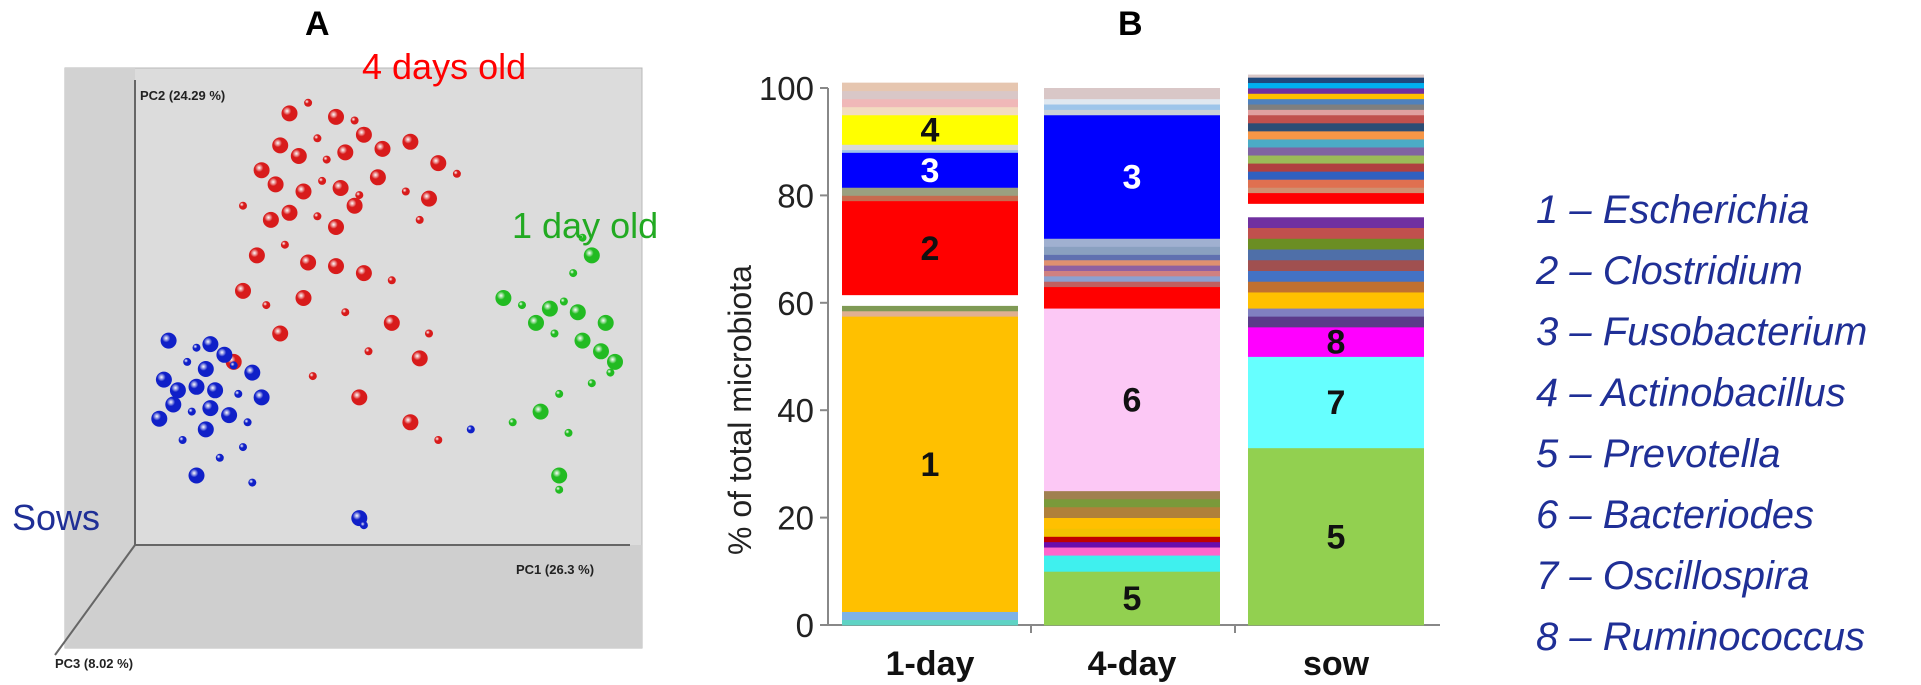 The height and width of the screenshot is (685, 1921). What do you see at coordinates (313, 431) in the screenshot?
I see `series-sows` at bounding box center [313, 431].